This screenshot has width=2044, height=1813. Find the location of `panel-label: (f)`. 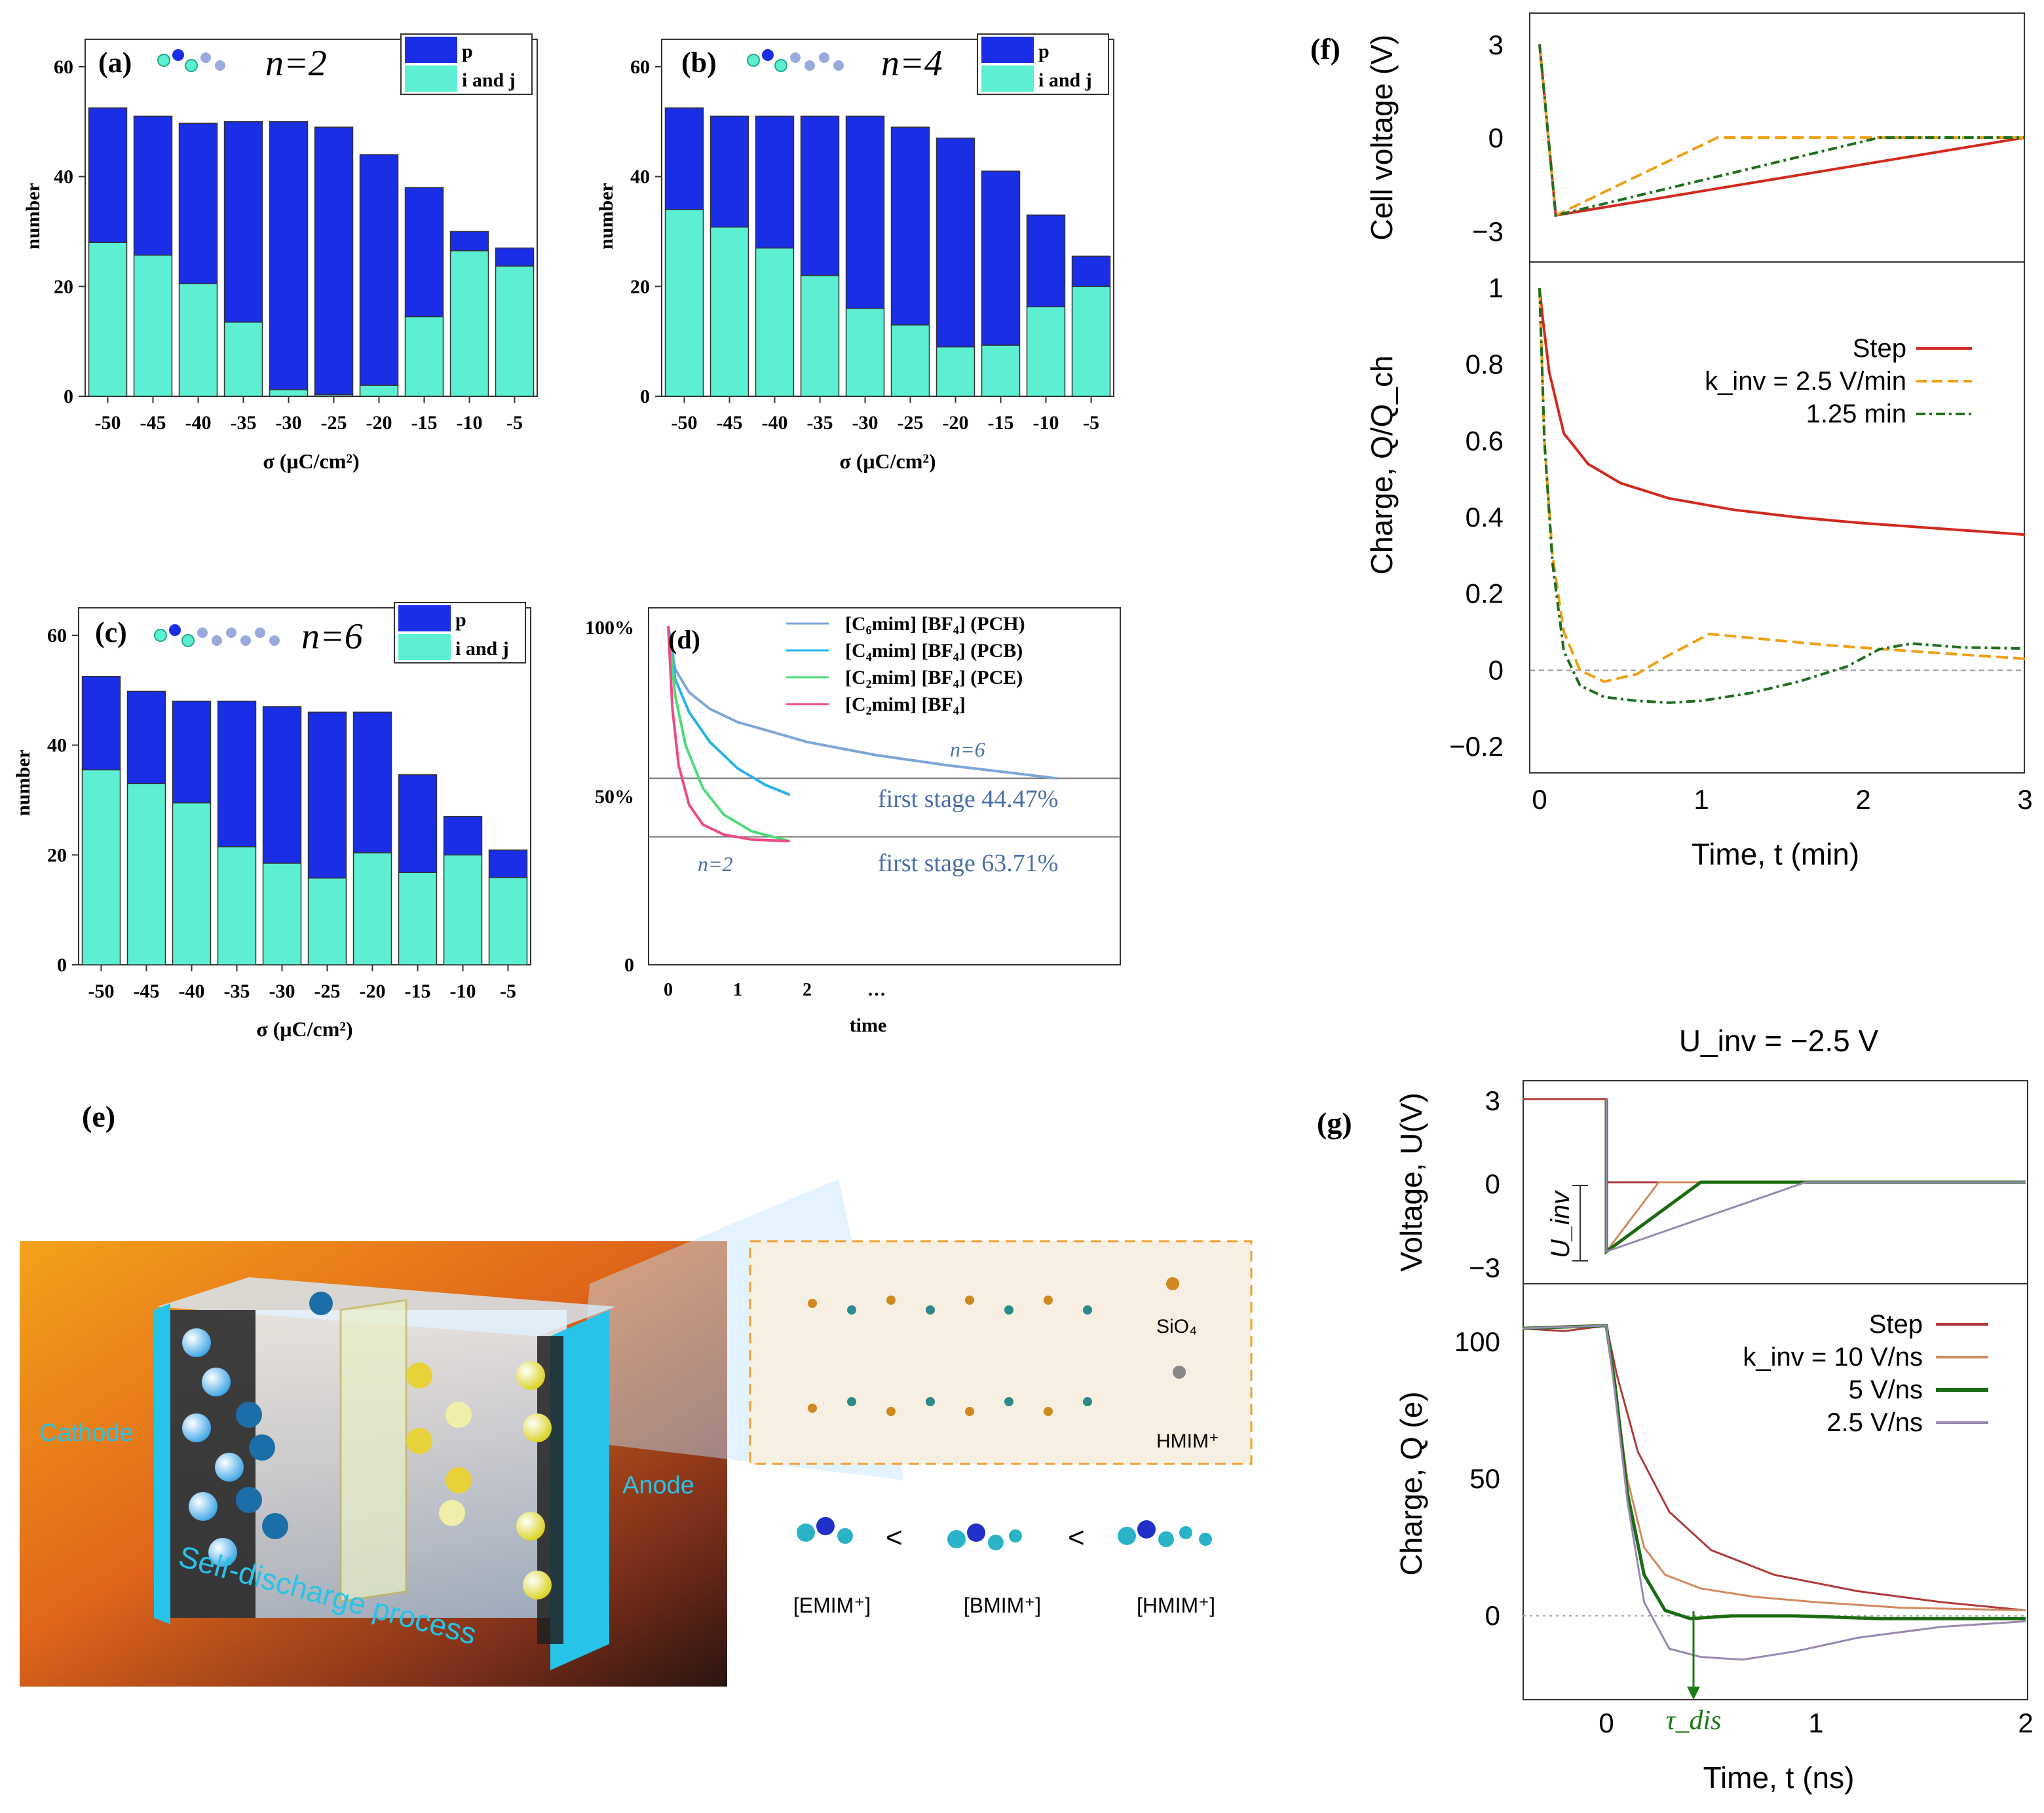

panel-label: (f) is located at coordinates (1325, 48).